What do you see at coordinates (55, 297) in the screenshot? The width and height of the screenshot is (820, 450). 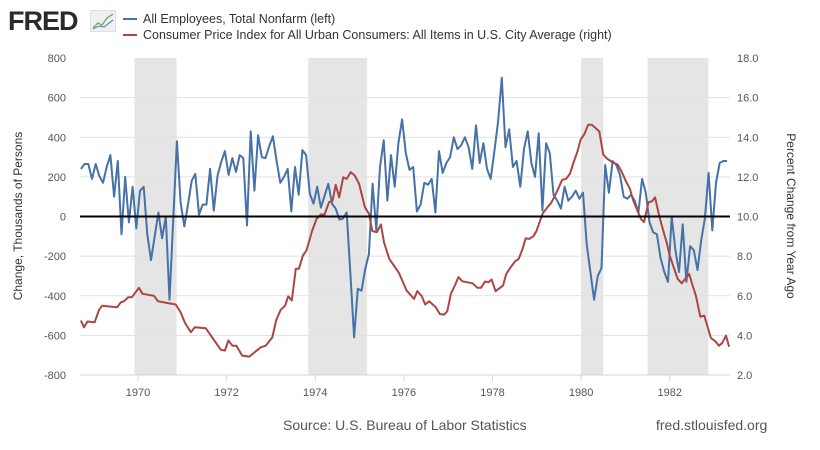 I see `y-tick-label-left: -400` at bounding box center [55, 297].